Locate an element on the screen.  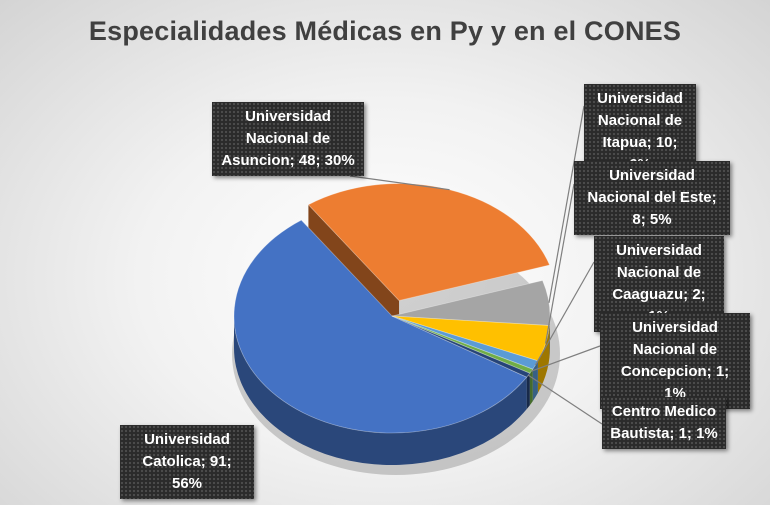
leader-line-unitapua is located at coordinates (566, 204).